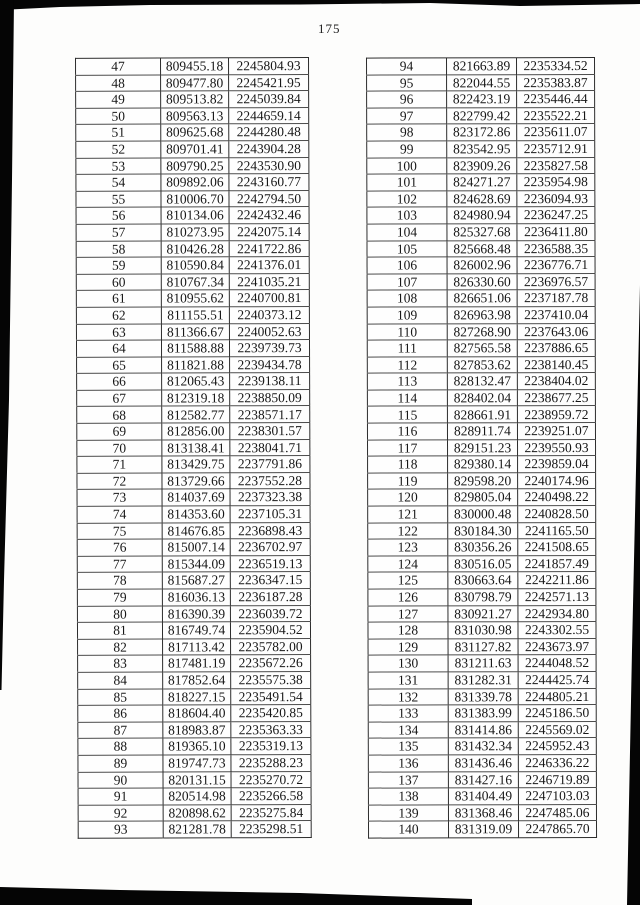 Image resolution: width=640 pixels, height=905 pixels. I want to click on x-coordinate-cell: 816036.13, so click(196, 597).